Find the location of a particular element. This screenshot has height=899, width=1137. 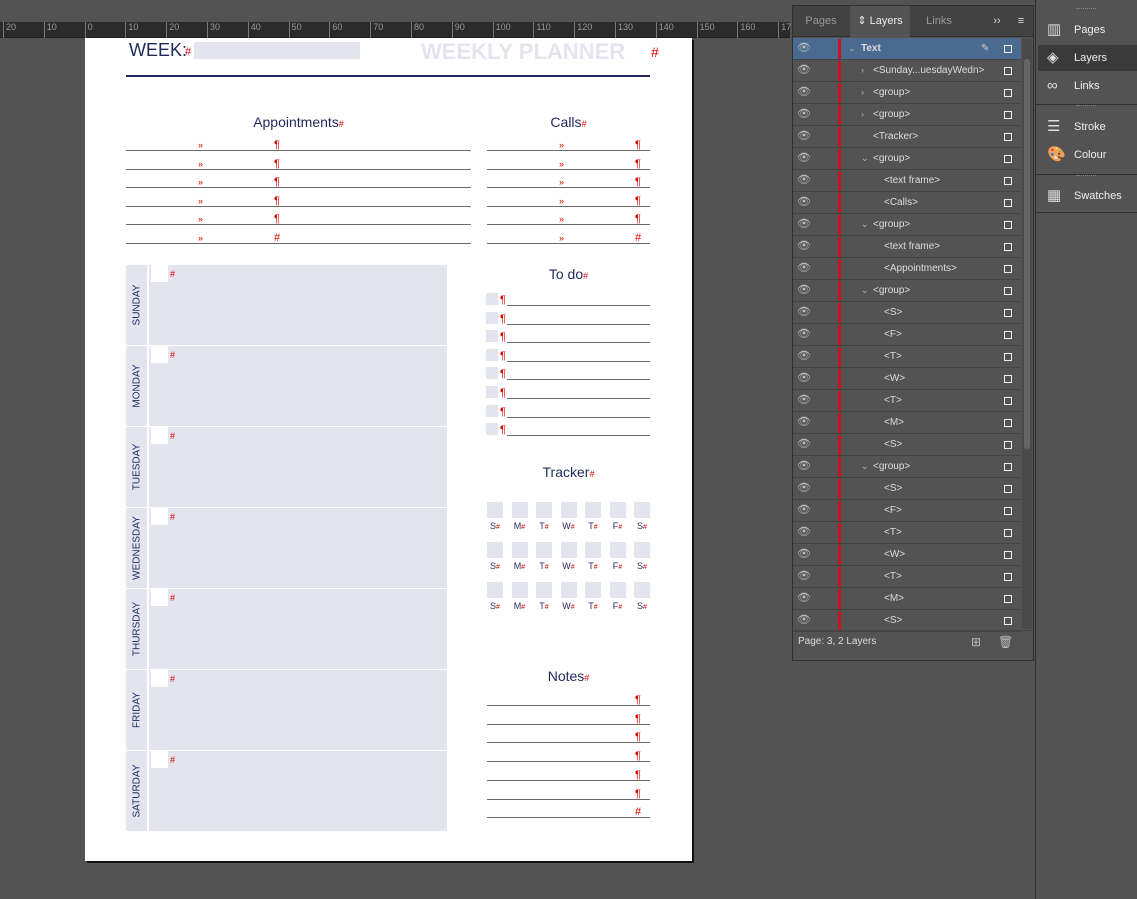

day-block-thursday: THURSDAY # is located at coordinates (286, 629).